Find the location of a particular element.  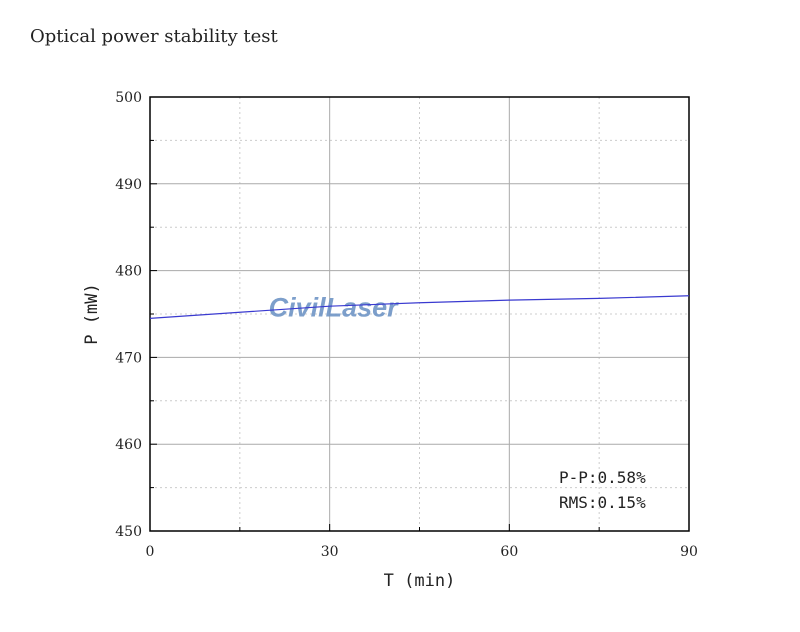

y-tick-label: 460 is located at coordinates (128, 445).